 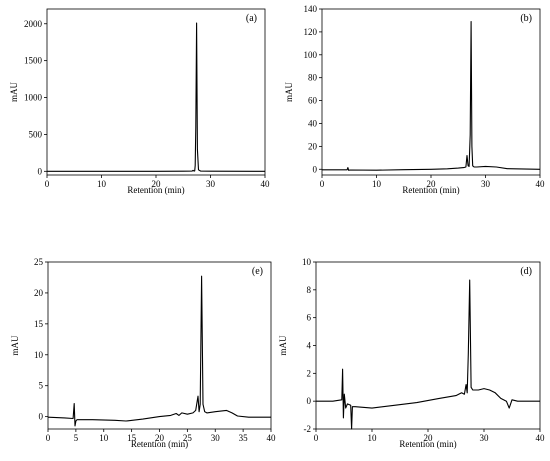 What do you see at coordinates (311, 32) in the screenshot?
I see `y-tick-label: 120` at bounding box center [311, 32].